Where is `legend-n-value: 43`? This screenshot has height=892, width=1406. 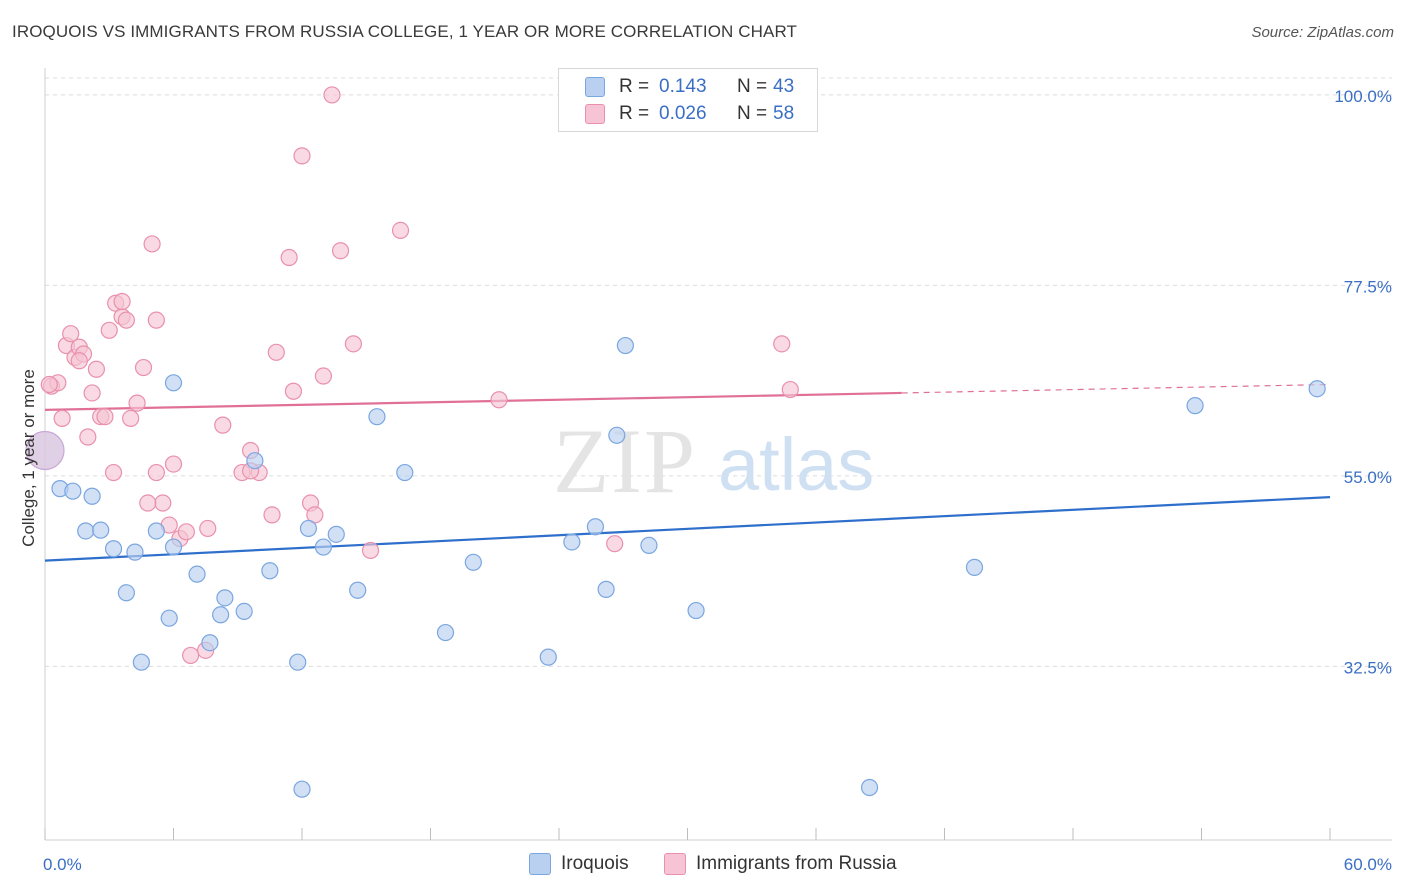
legend-n-value: 43 is located at coordinates (784, 86).